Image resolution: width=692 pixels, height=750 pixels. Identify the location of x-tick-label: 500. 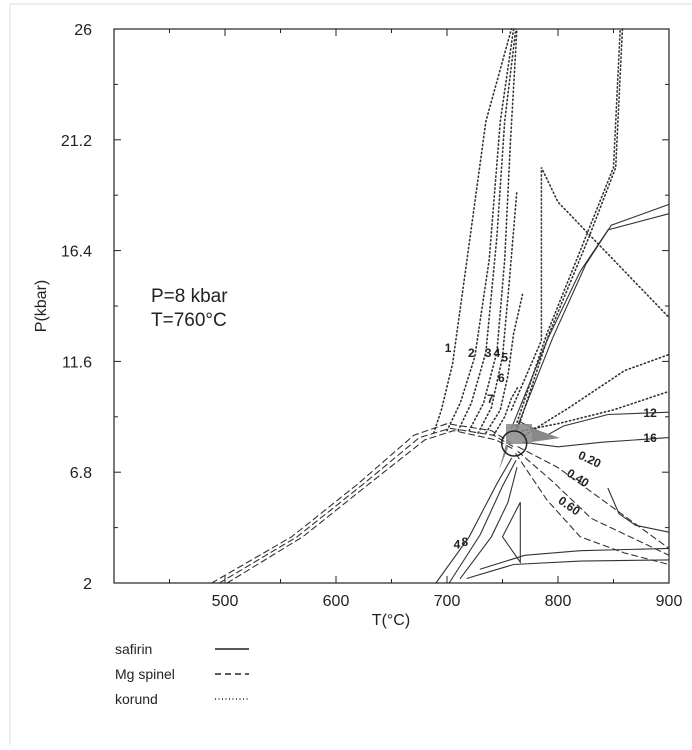
(225, 601).